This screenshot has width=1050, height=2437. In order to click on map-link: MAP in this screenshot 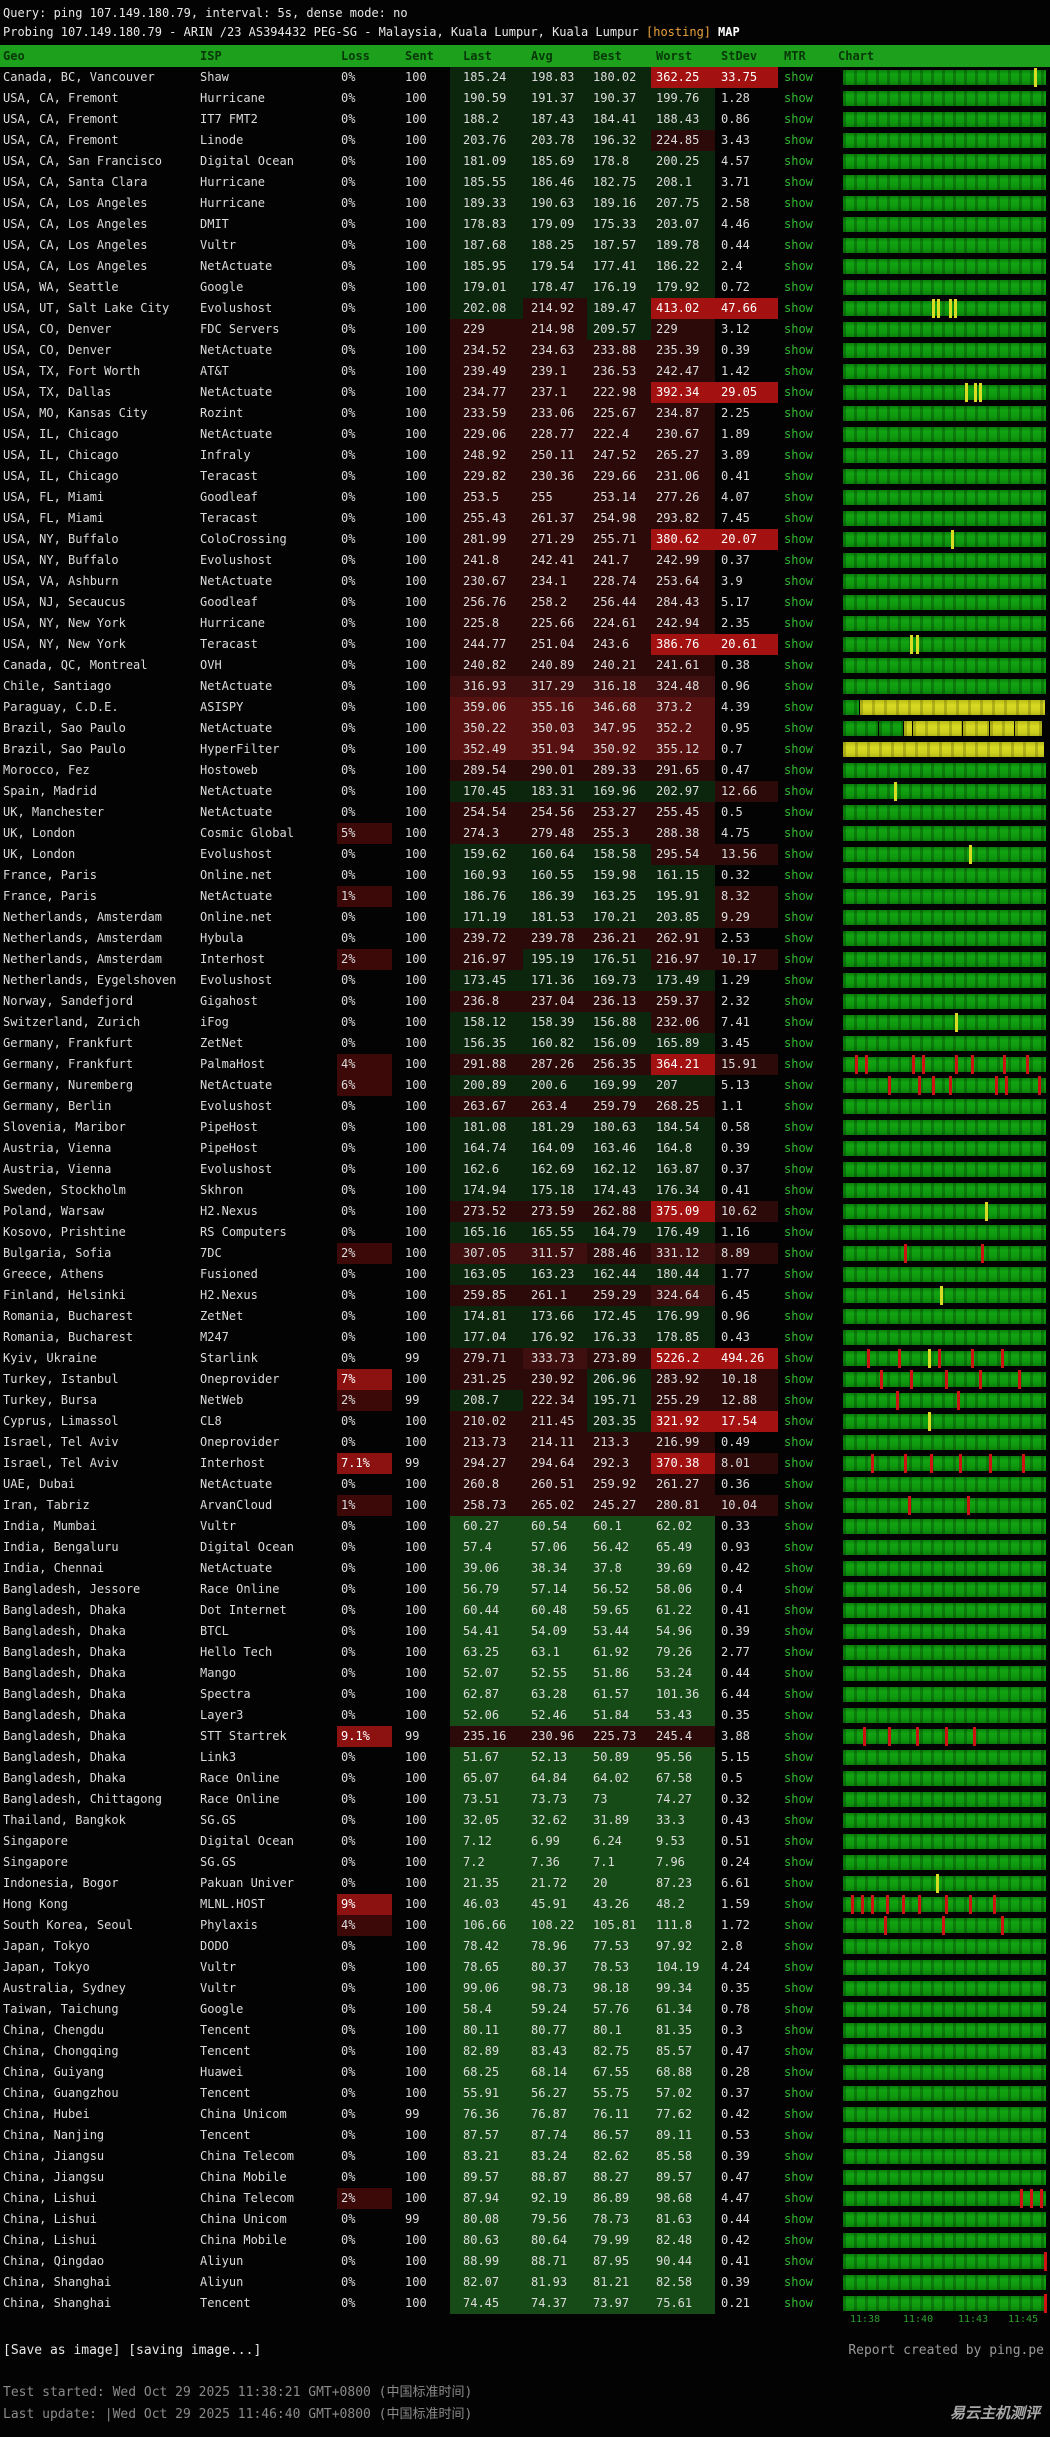, I will do `click(729, 32)`.